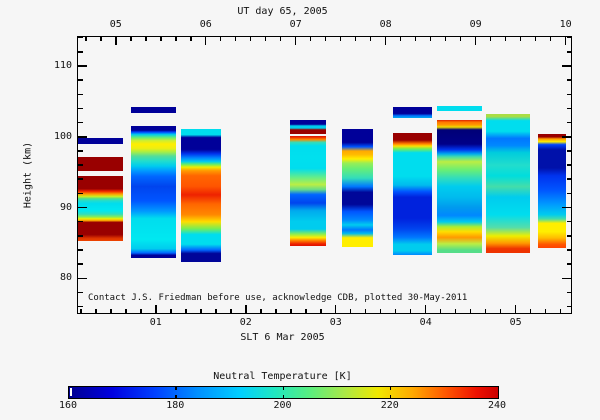 This screenshot has height=420, width=600. What do you see at coordinates (62, 136) in the screenshot?
I see `left-tick-label: 100` at bounding box center [62, 136].